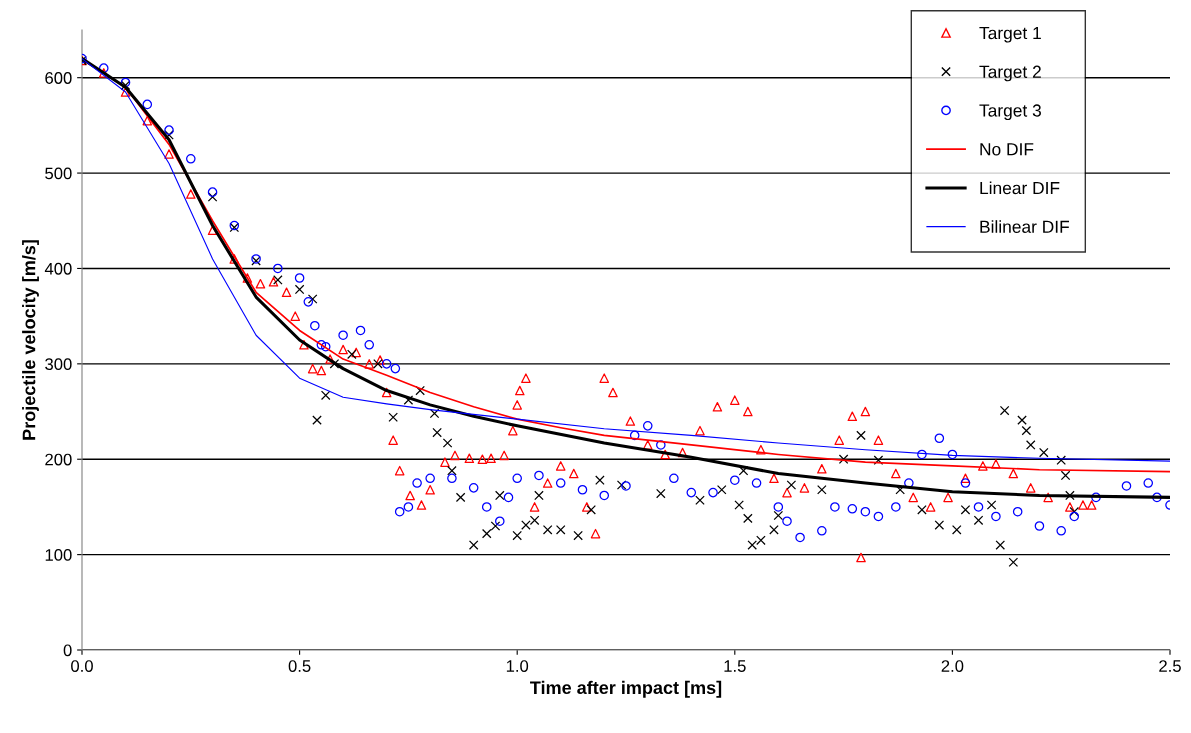 The height and width of the screenshot is (733, 1191). I want to click on y-tick-label: 100, so click(58, 555).